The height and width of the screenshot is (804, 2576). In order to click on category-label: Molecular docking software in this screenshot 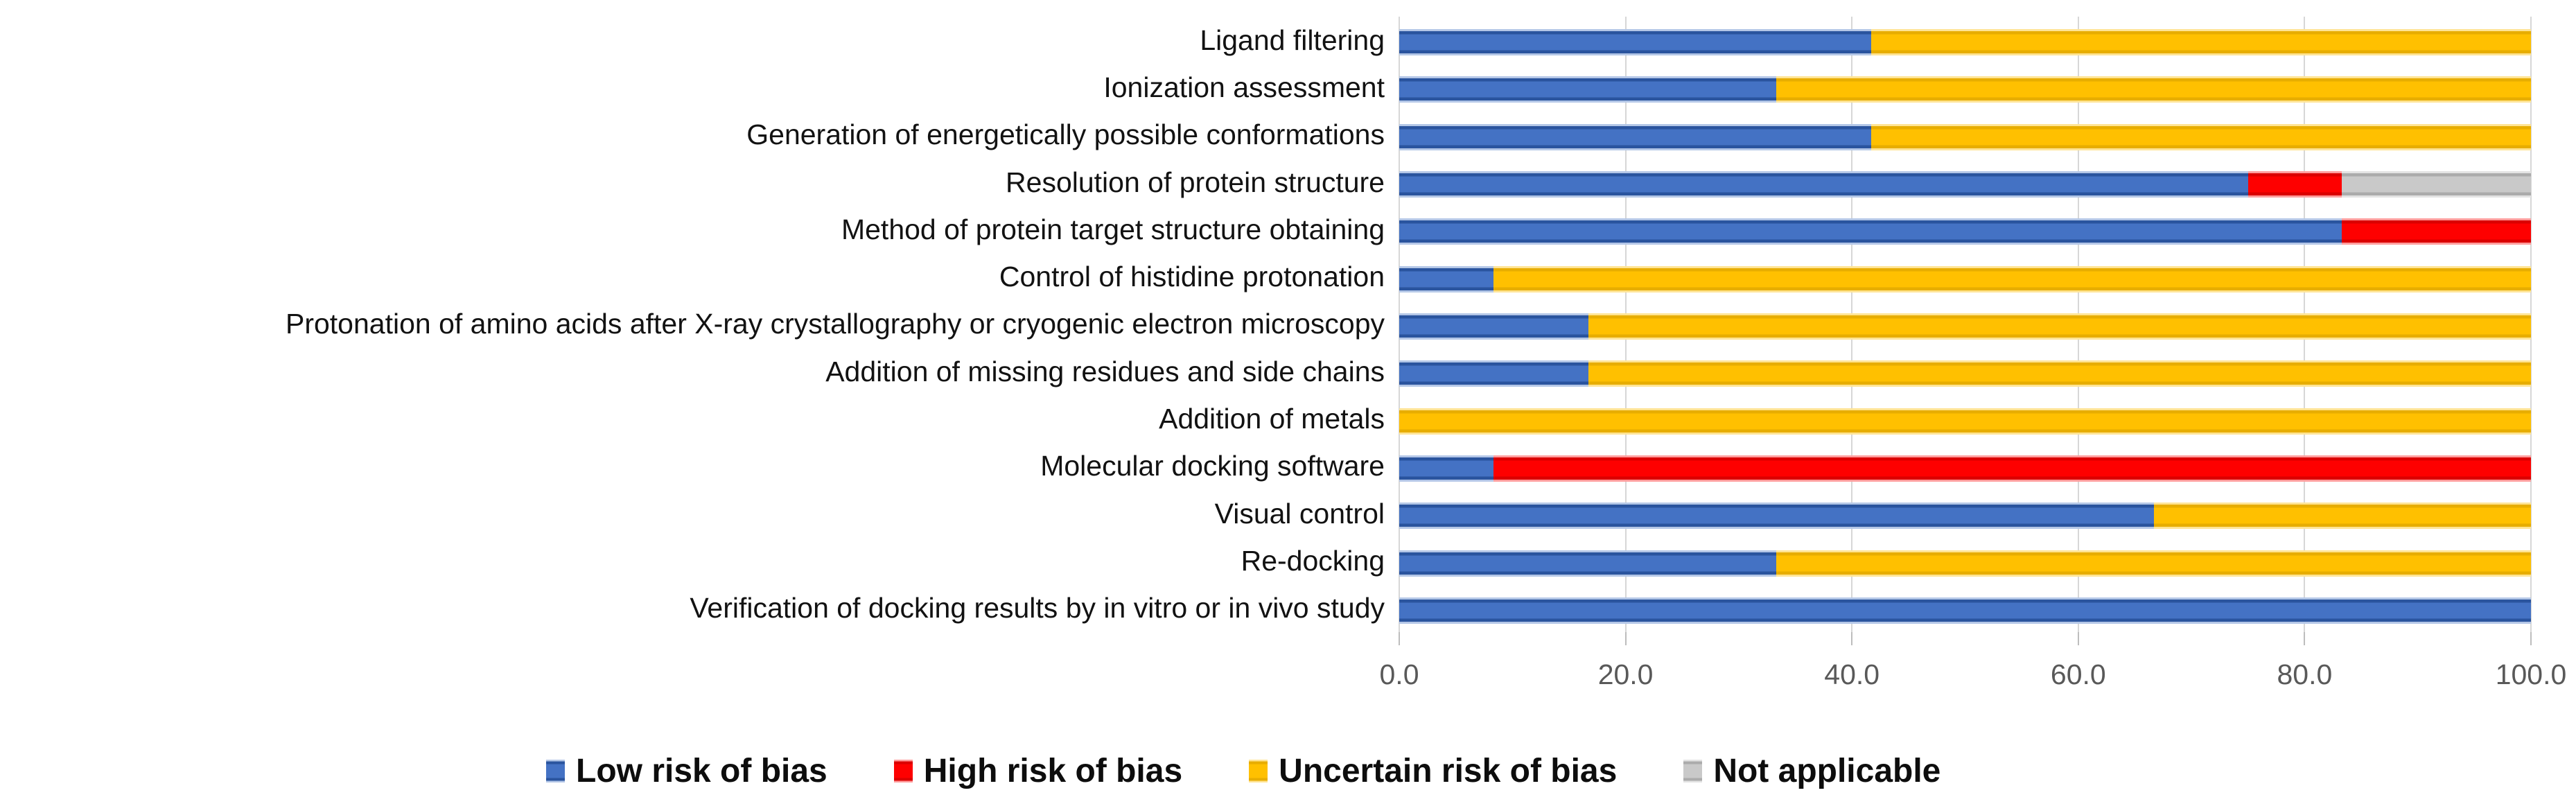, I will do `click(1212, 466)`.